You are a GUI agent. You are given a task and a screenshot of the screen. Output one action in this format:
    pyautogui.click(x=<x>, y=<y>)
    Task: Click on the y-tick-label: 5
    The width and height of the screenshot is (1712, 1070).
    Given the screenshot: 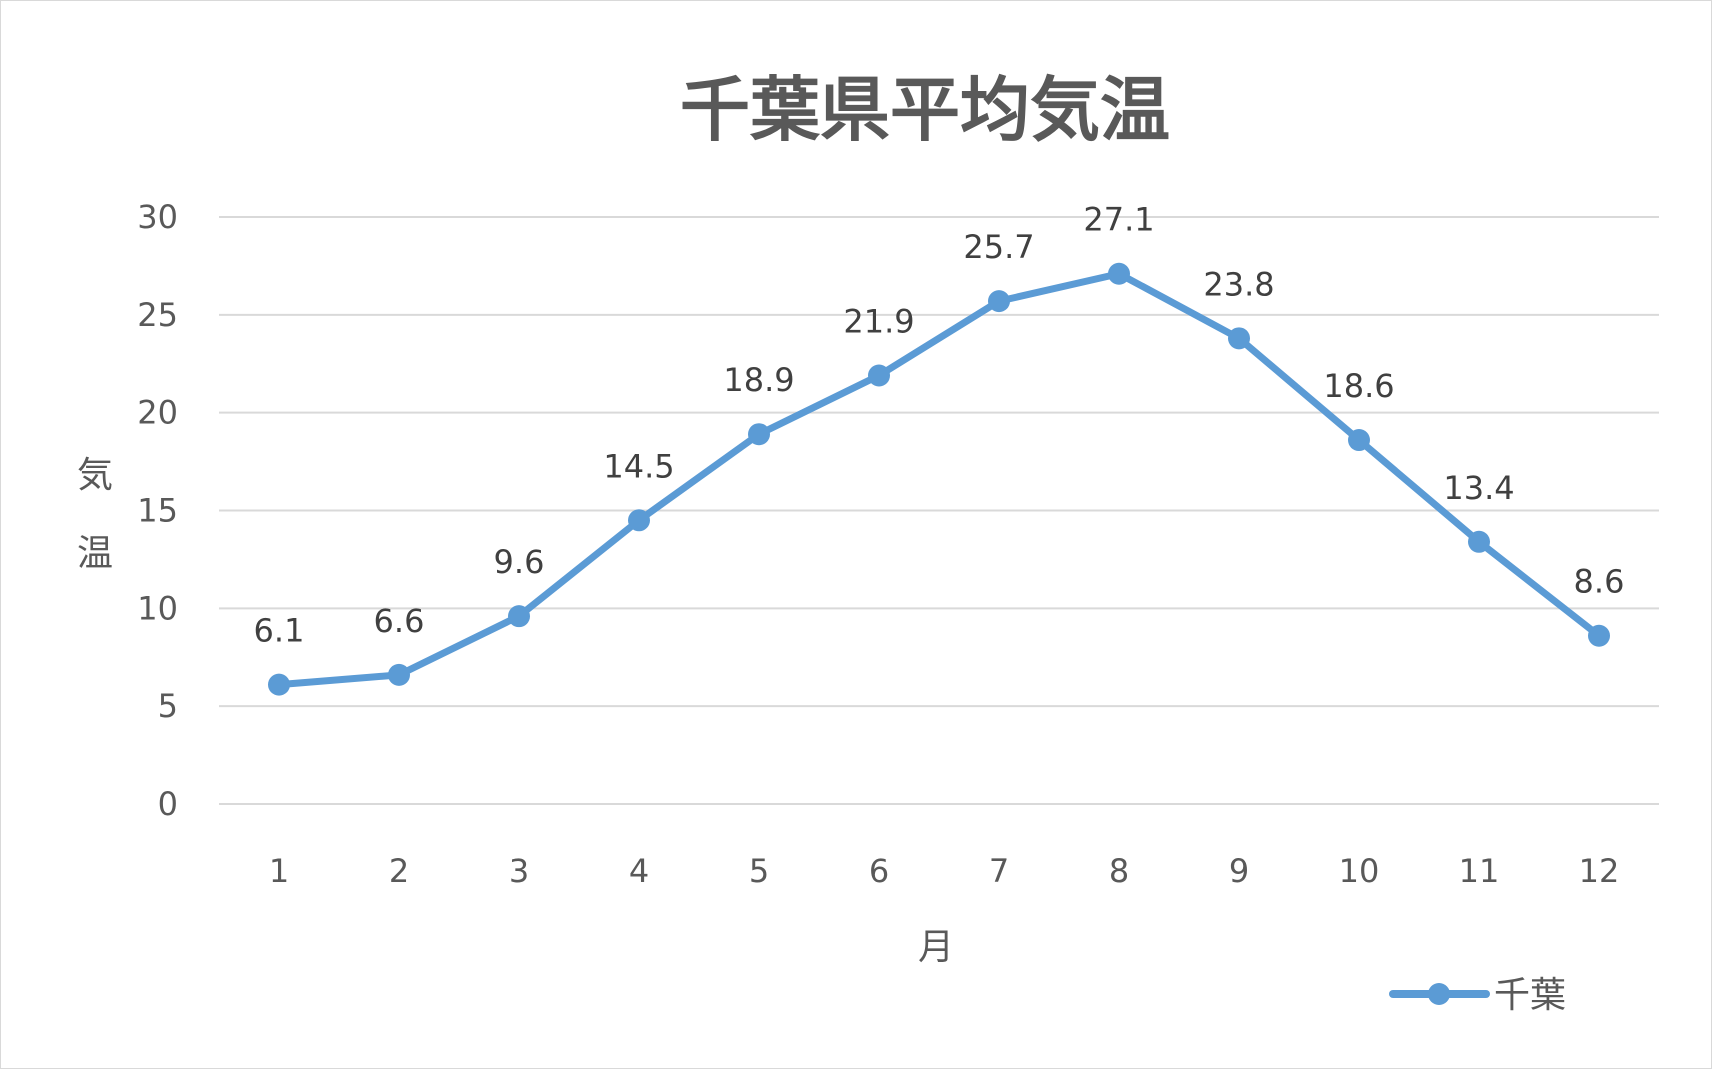 What is the action you would take?
    pyautogui.click(x=168, y=706)
    